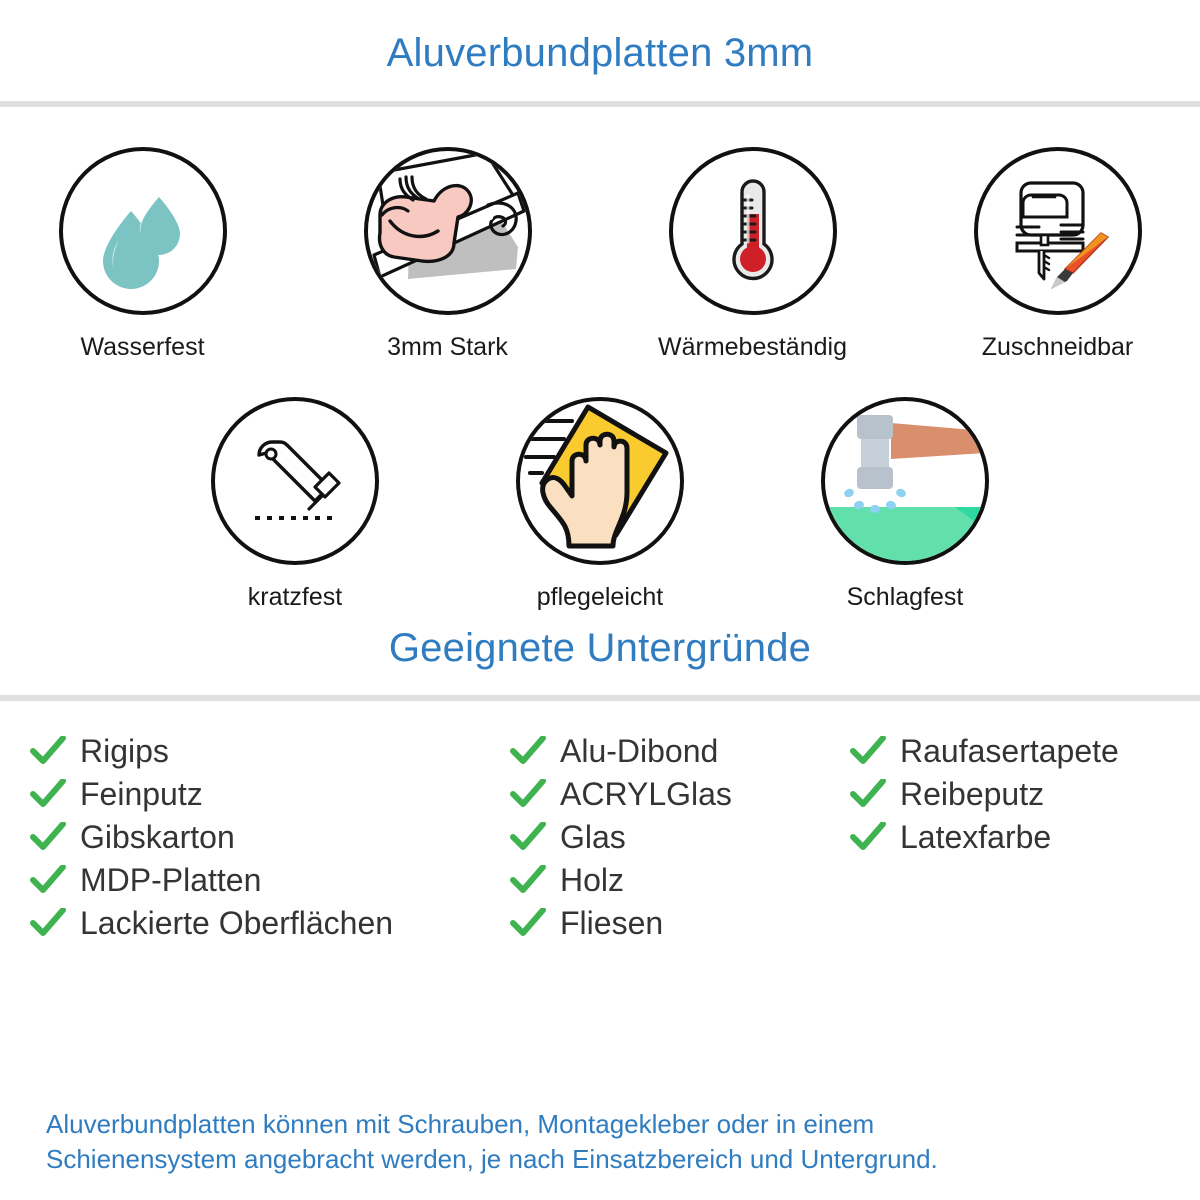 This screenshot has height=1200, width=1200. Describe the element at coordinates (1057, 347) in the screenshot. I see `feature-label: Zuschneidbar` at that location.